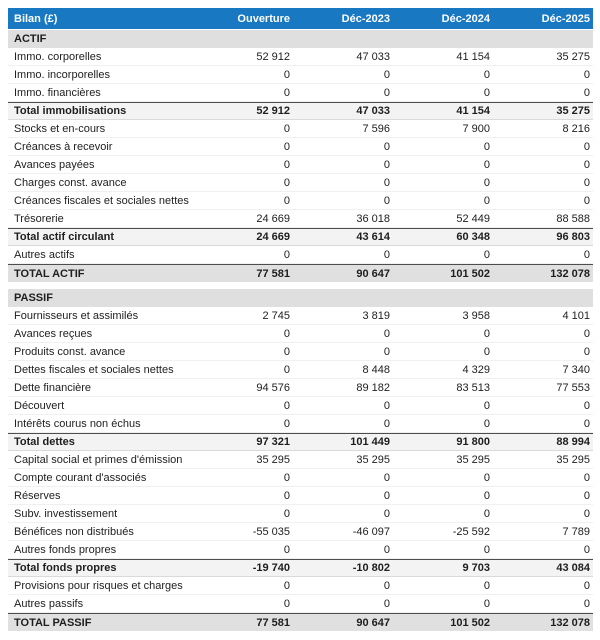 The width and height of the screenshot is (600, 640). What do you see at coordinates (57, 92) in the screenshot?
I see `row-label: Immo. financières` at bounding box center [57, 92].